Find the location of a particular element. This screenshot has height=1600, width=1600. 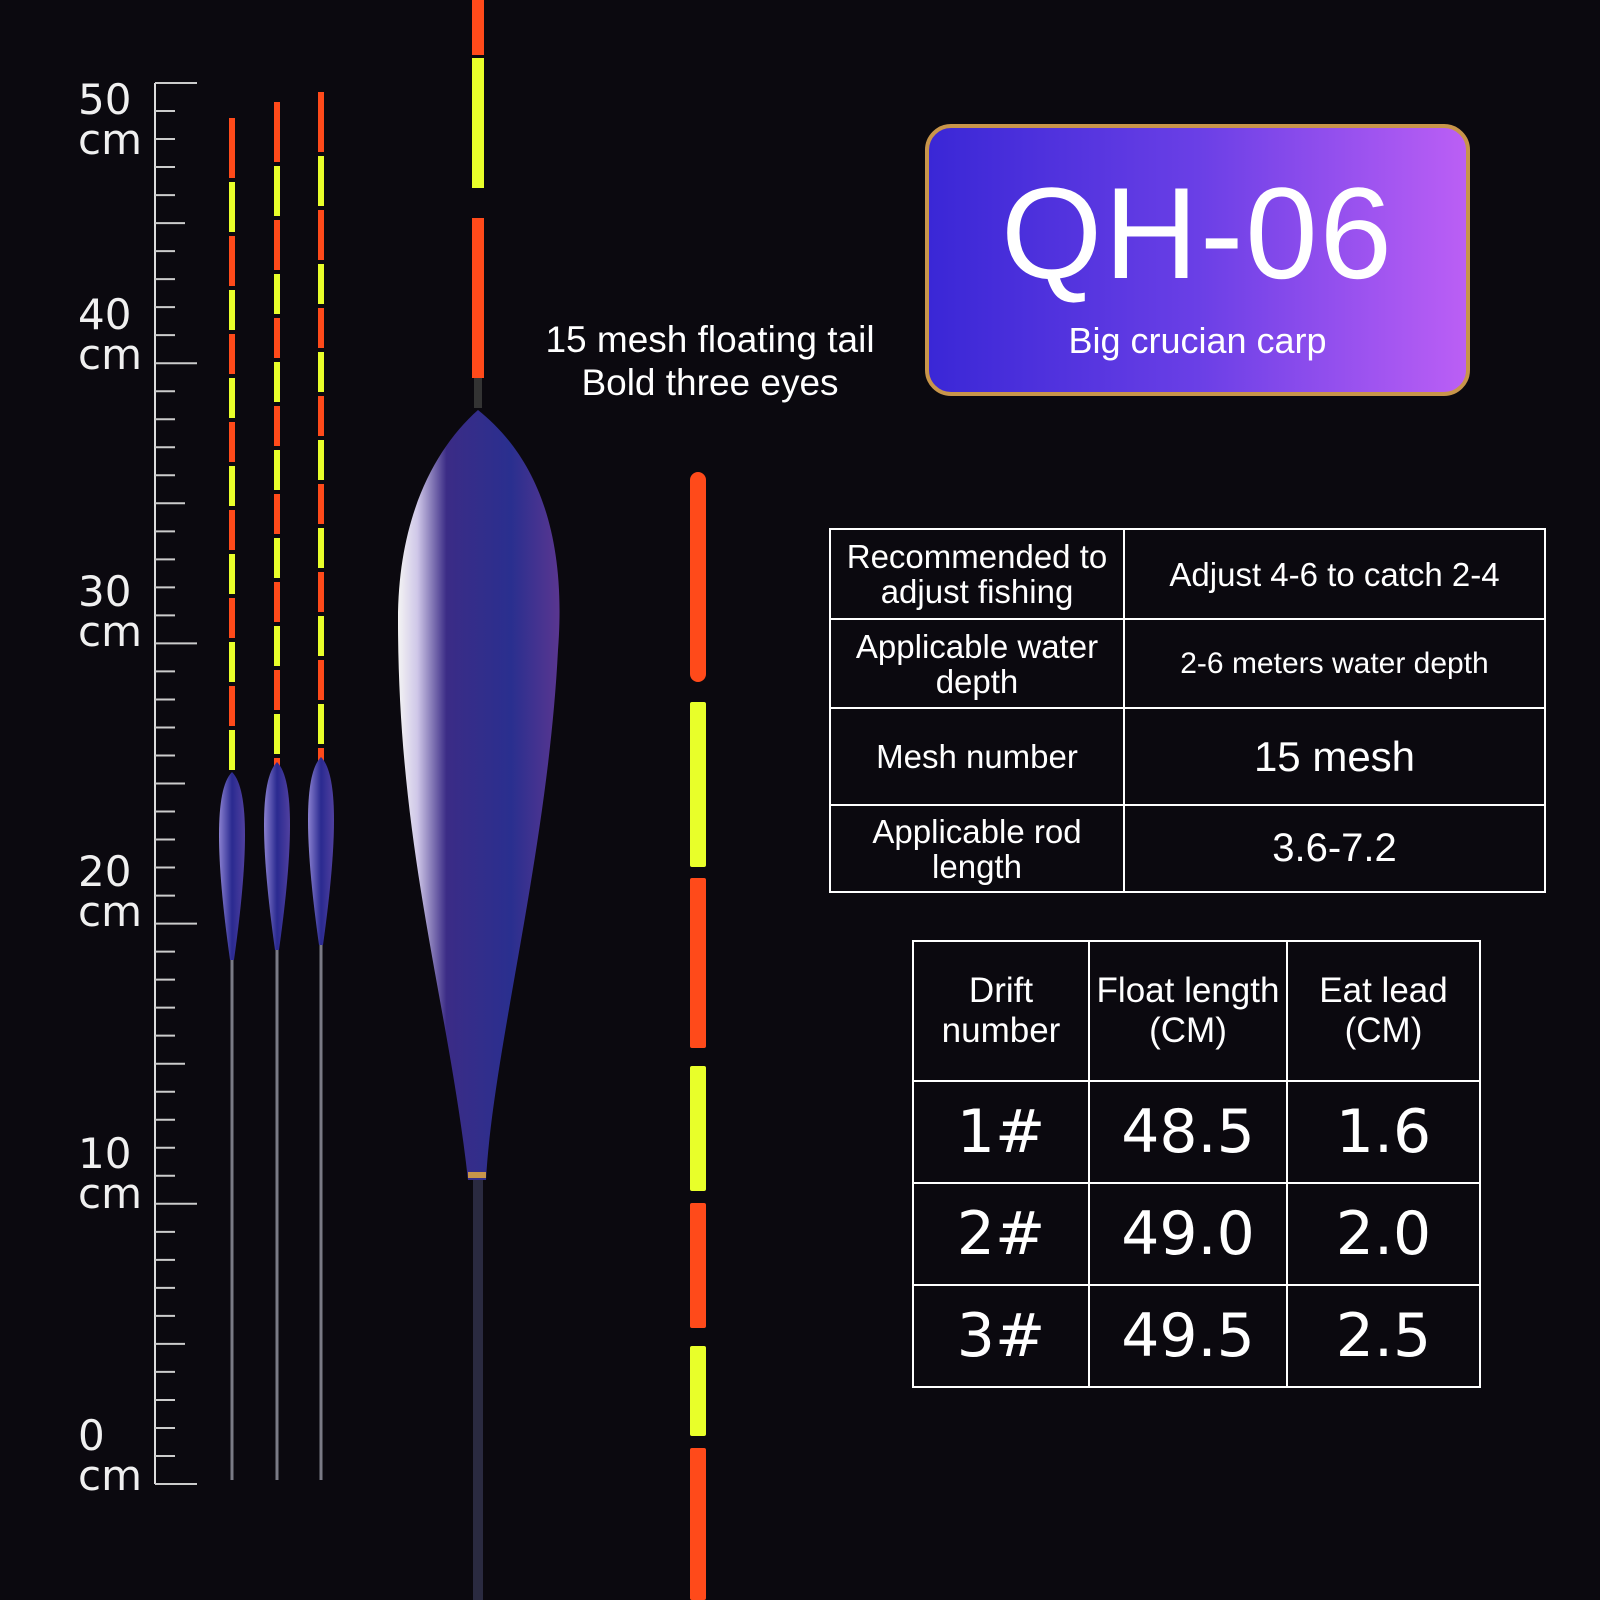

float-length: 49.5 is located at coordinates (1188, 1336).